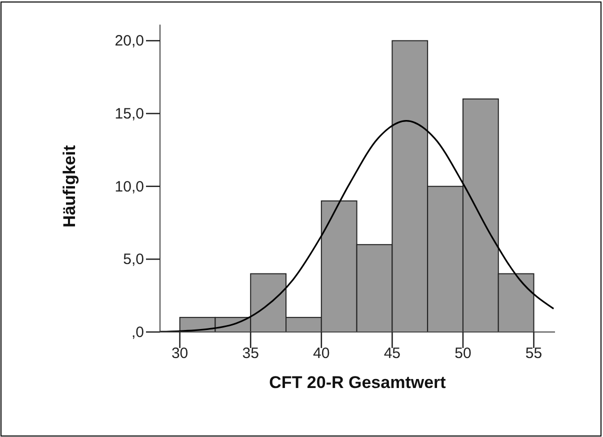 The image size is (603, 437). Describe the element at coordinates (533, 353) in the screenshot. I see `x-tick-label: 55` at that location.